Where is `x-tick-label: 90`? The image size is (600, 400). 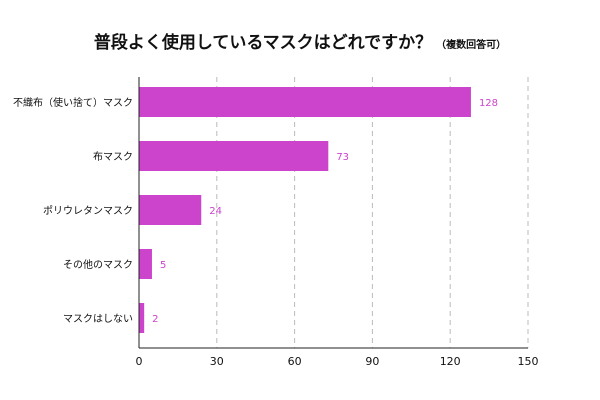
x-tick-label: 90 is located at coordinates (372, 361).